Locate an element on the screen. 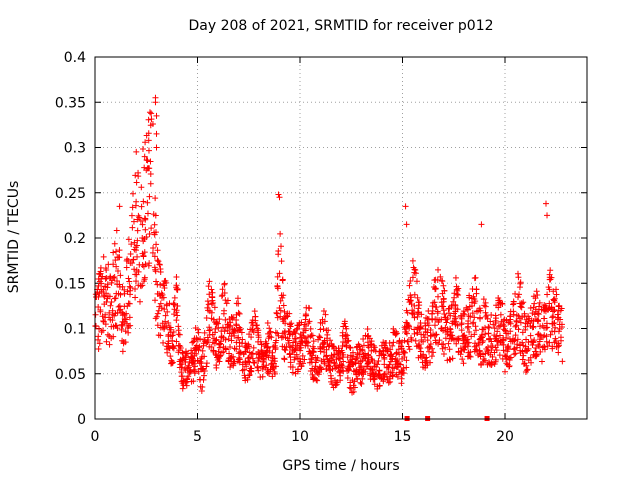 The image size is (640, 480). x-tick-label: 20 is located at coordinates (505, 437).